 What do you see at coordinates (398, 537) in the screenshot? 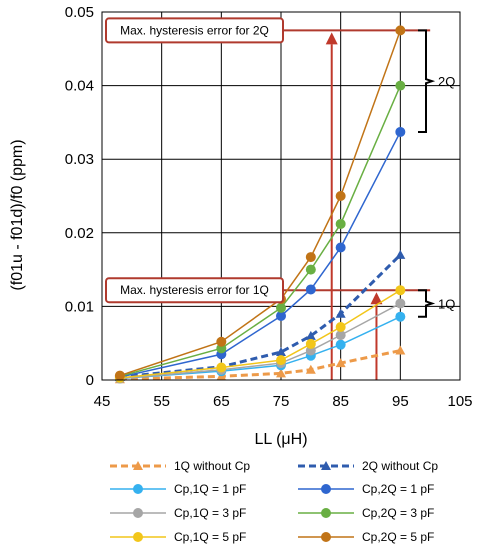
I see `legend-label: Cp,2Q = 5 pF` at bounding box center [398, 537].